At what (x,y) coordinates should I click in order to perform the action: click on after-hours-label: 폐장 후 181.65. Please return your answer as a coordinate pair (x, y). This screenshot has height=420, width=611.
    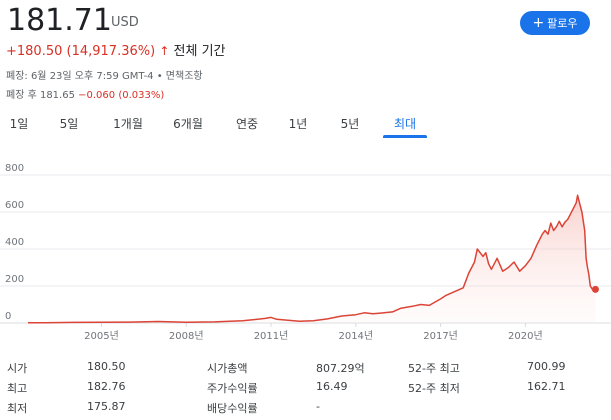
    Looking at the image, I should click on (40, 95).